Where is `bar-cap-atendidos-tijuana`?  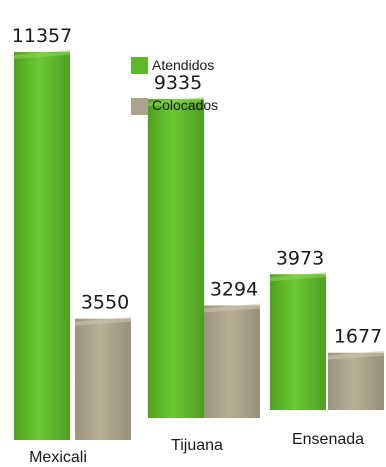 bar-cap-atendidos-tijuana is located at coordinates (176, 102).